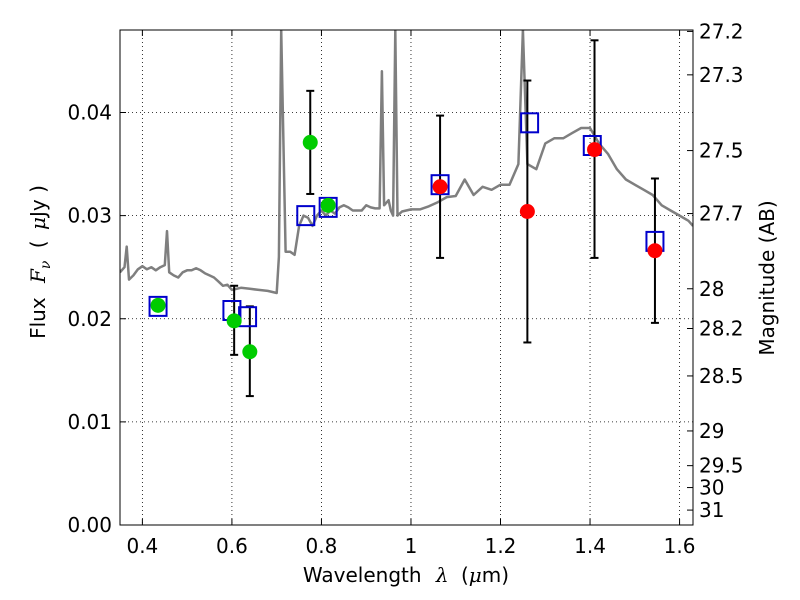  I want to click on y-axis-title-text: Flux, so click(38, 318).